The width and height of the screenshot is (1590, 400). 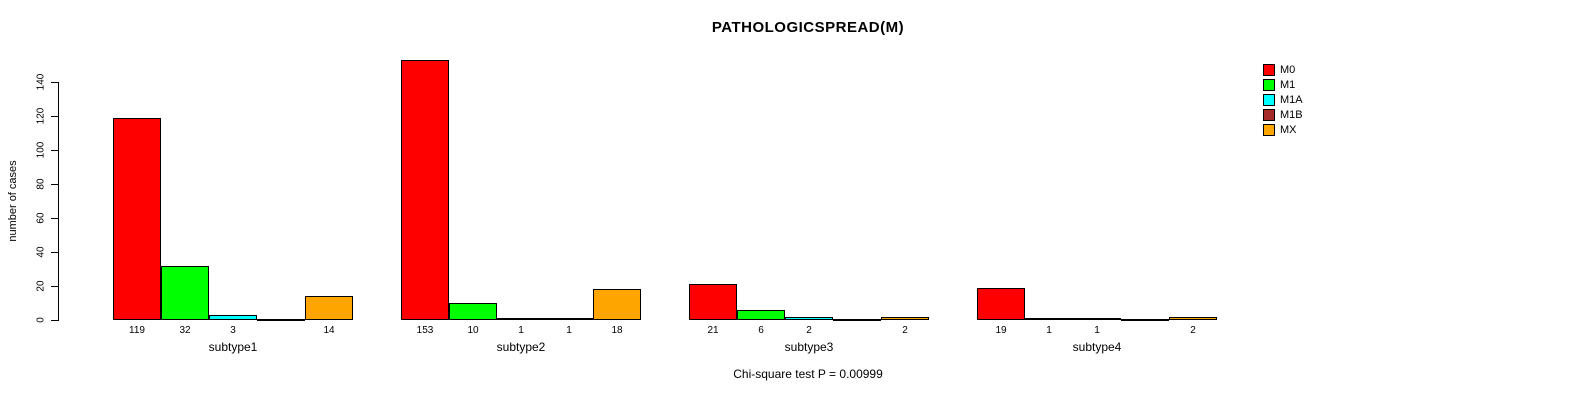 What do you see at coordinates (761, 330) in the screenshot?
I see `bar-value-label: 6` at bounding box center [761, 330].